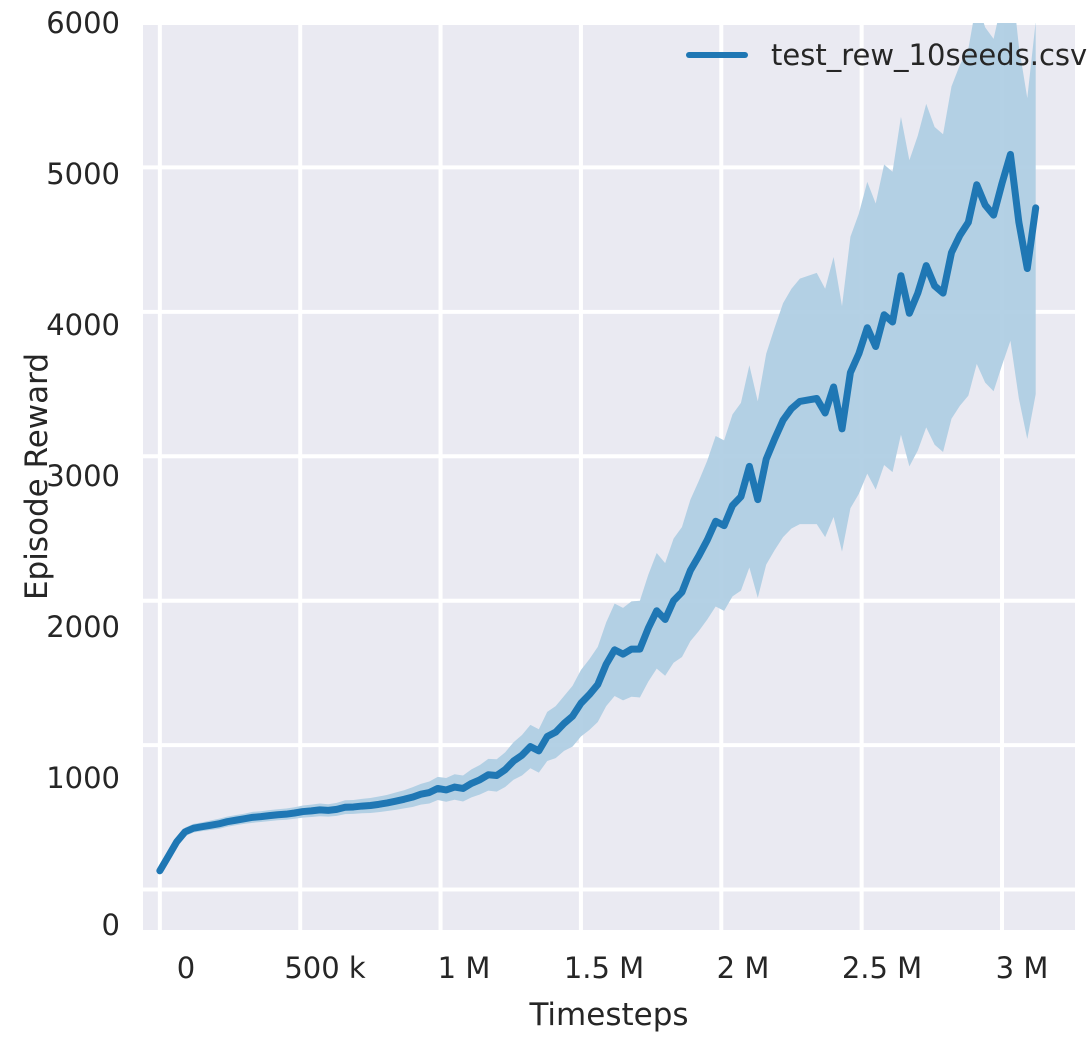 The height and width of the screenshot is (1056, 1092). Describe the element at coordinates (929, 55) in the screenshot. I see `legend-label: test_rew_10seeds.csv` at that location.